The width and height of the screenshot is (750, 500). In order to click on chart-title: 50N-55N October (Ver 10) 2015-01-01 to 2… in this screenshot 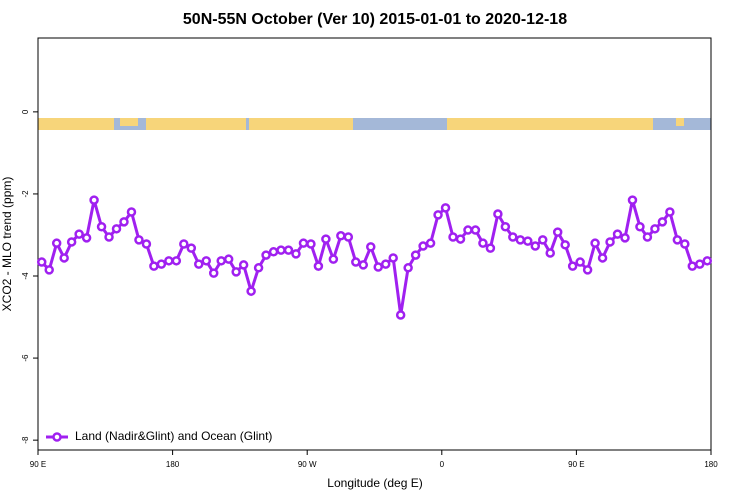, I will do `click(375, 19)`.